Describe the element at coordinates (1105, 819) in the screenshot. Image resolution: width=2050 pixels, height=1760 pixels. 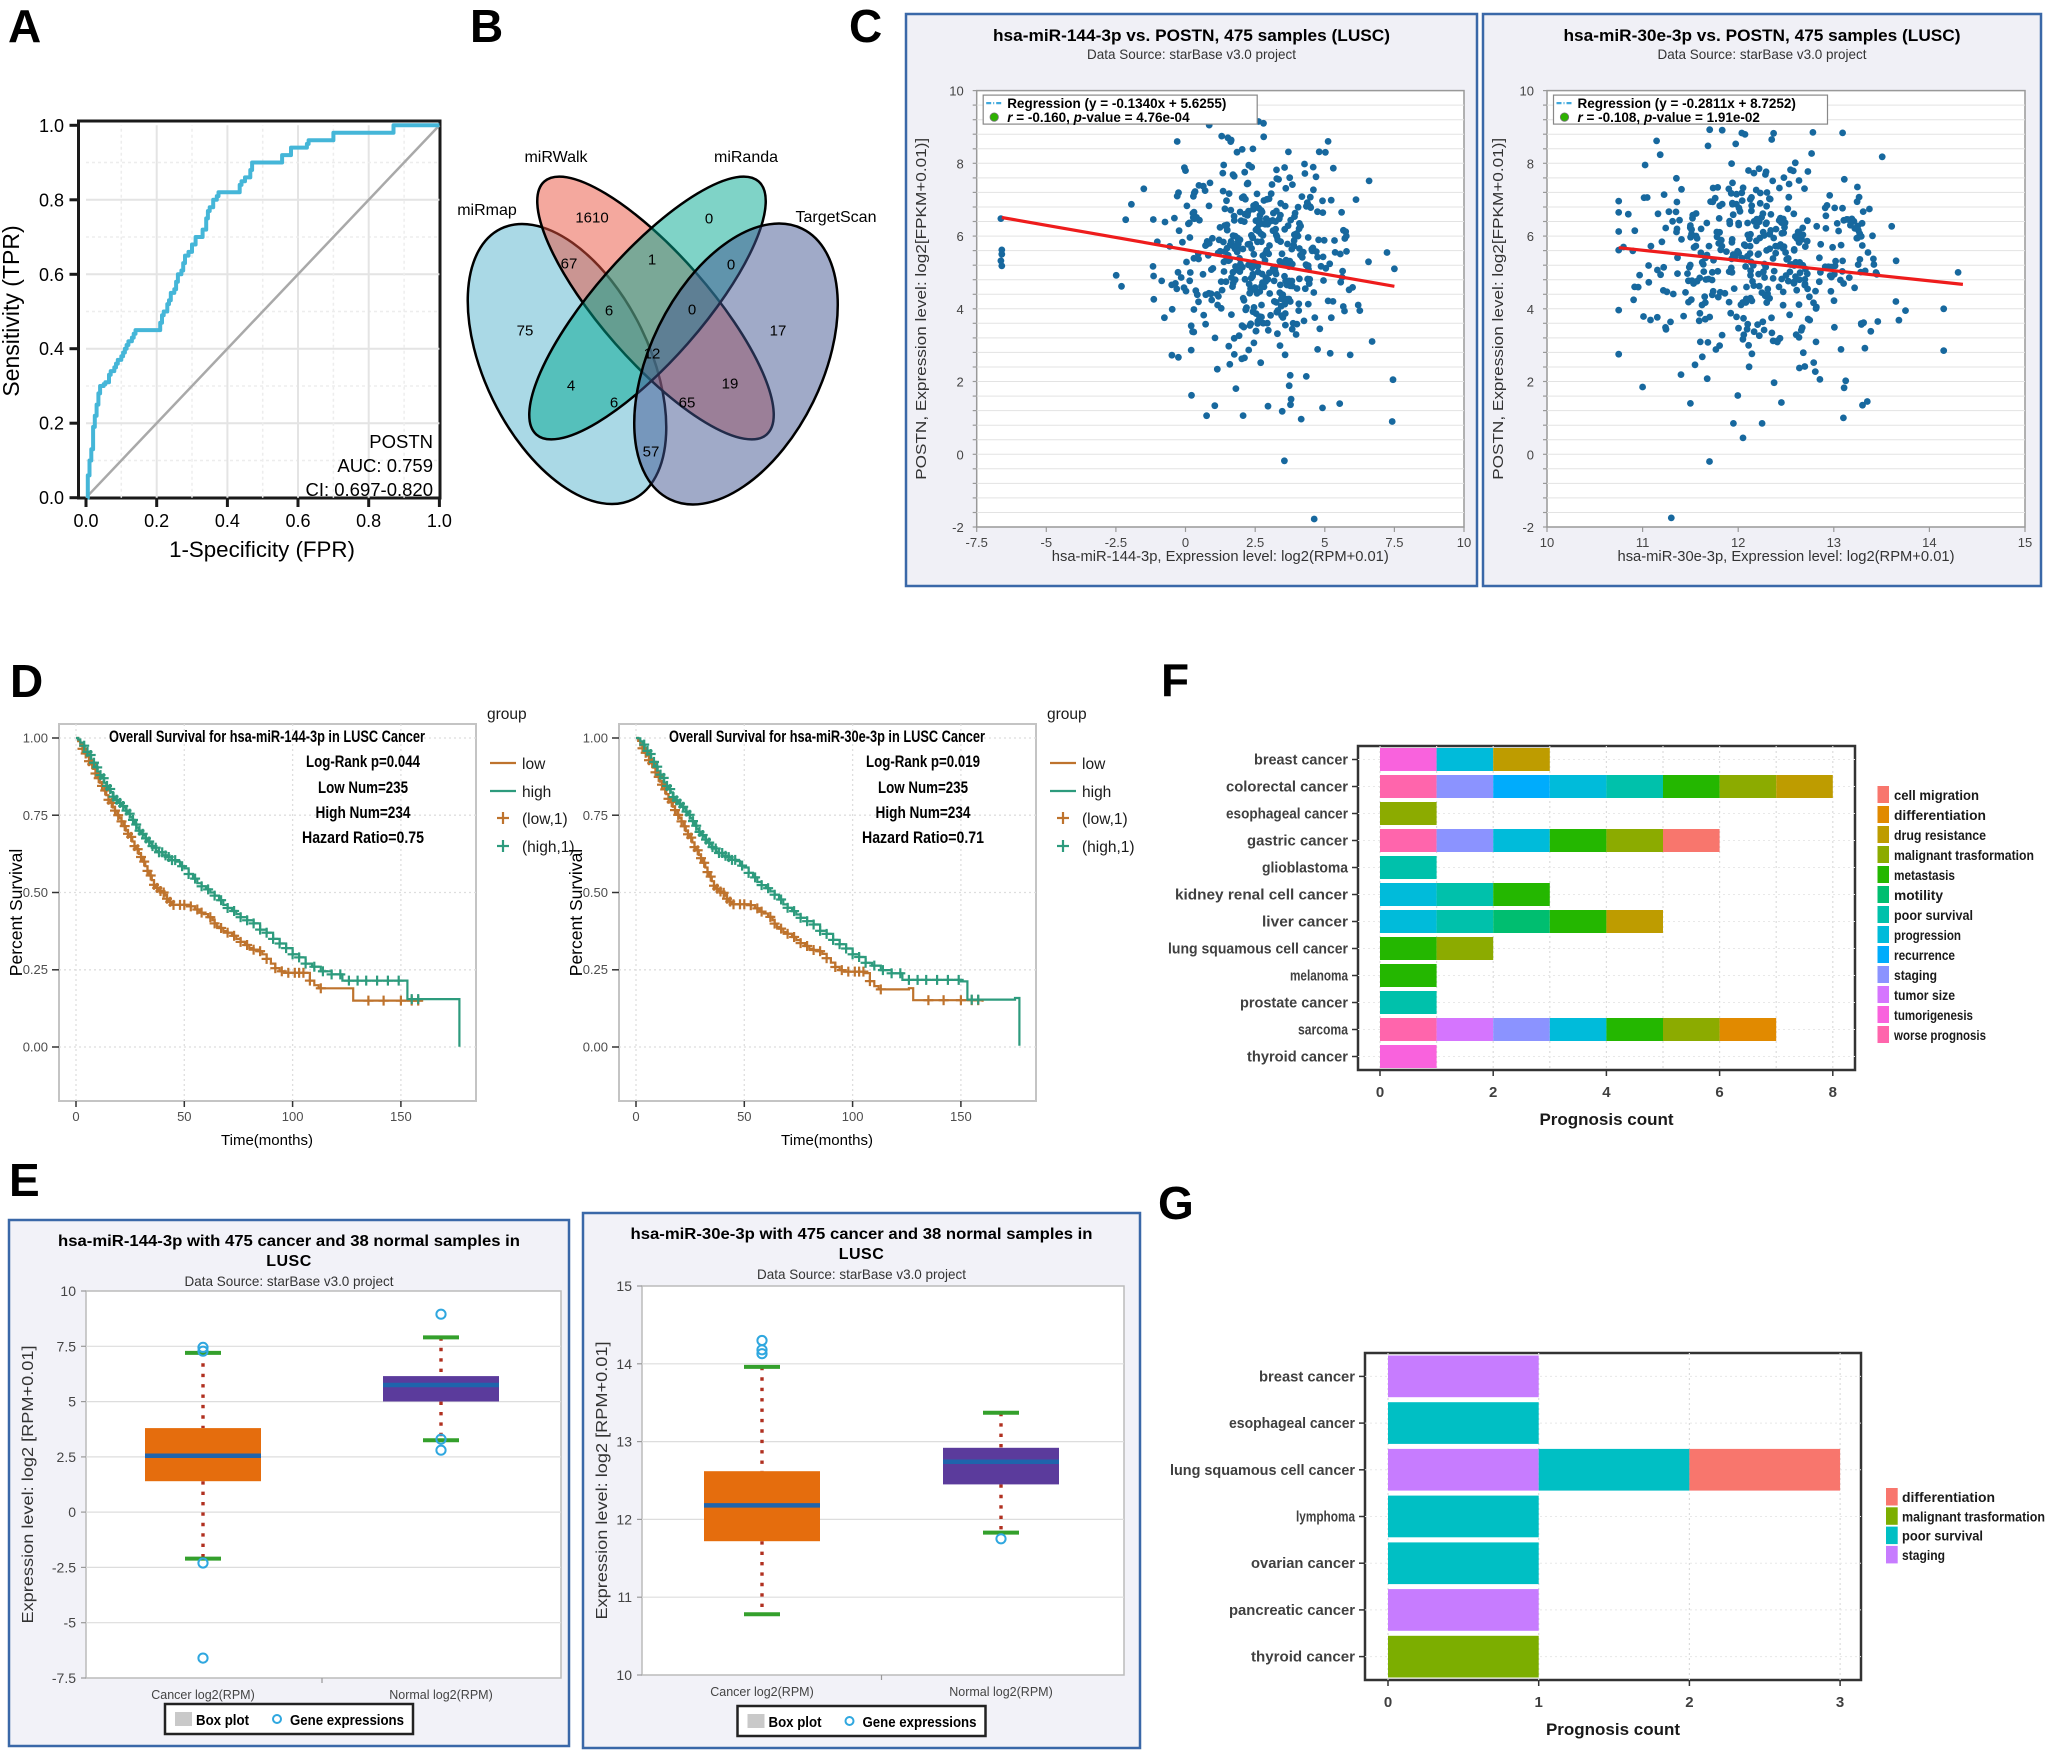
I see `svg-text: (low,1)` at that location.